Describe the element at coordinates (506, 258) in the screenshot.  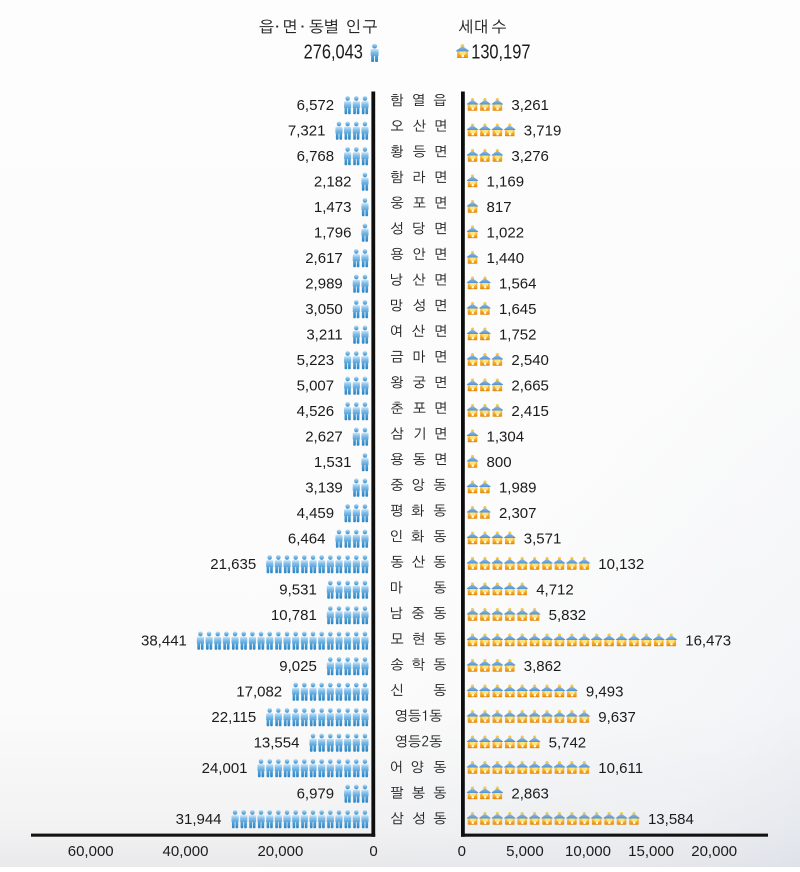
I see `svg-text: 1,440` at that location.